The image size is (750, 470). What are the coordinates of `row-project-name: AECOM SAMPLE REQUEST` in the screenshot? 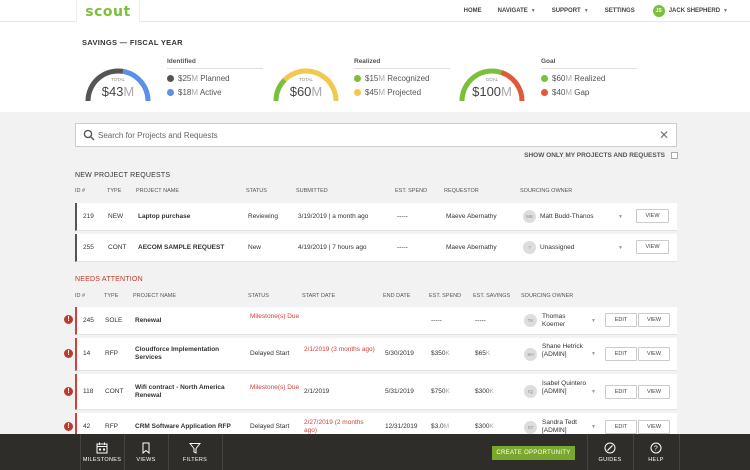 It's located at (181, 247).